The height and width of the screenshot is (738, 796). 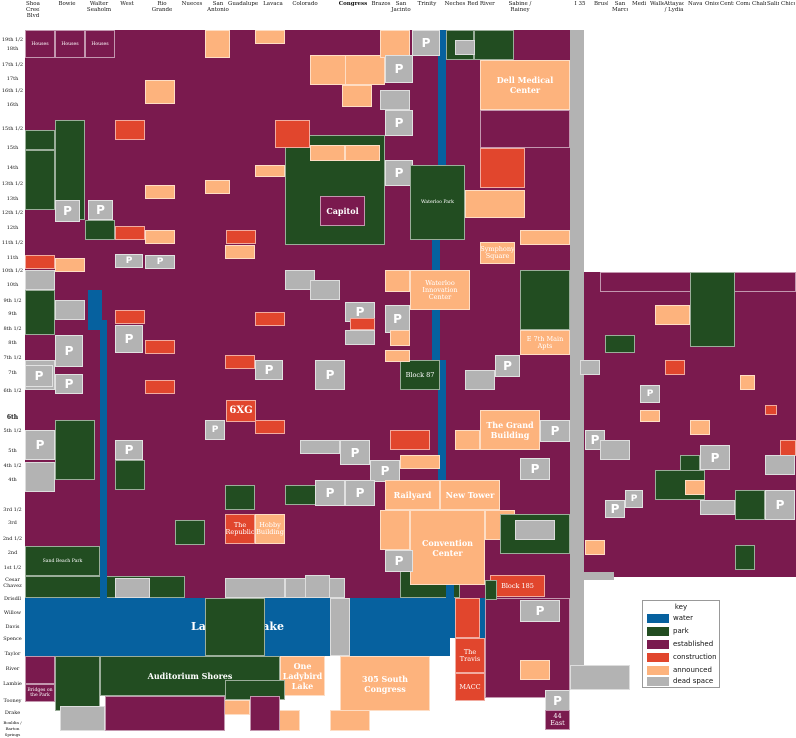 What do you see at coordinates (12, 358) in the screenshot?
I see `row-label: 7th 1/2` at bounding box center [12, 358].